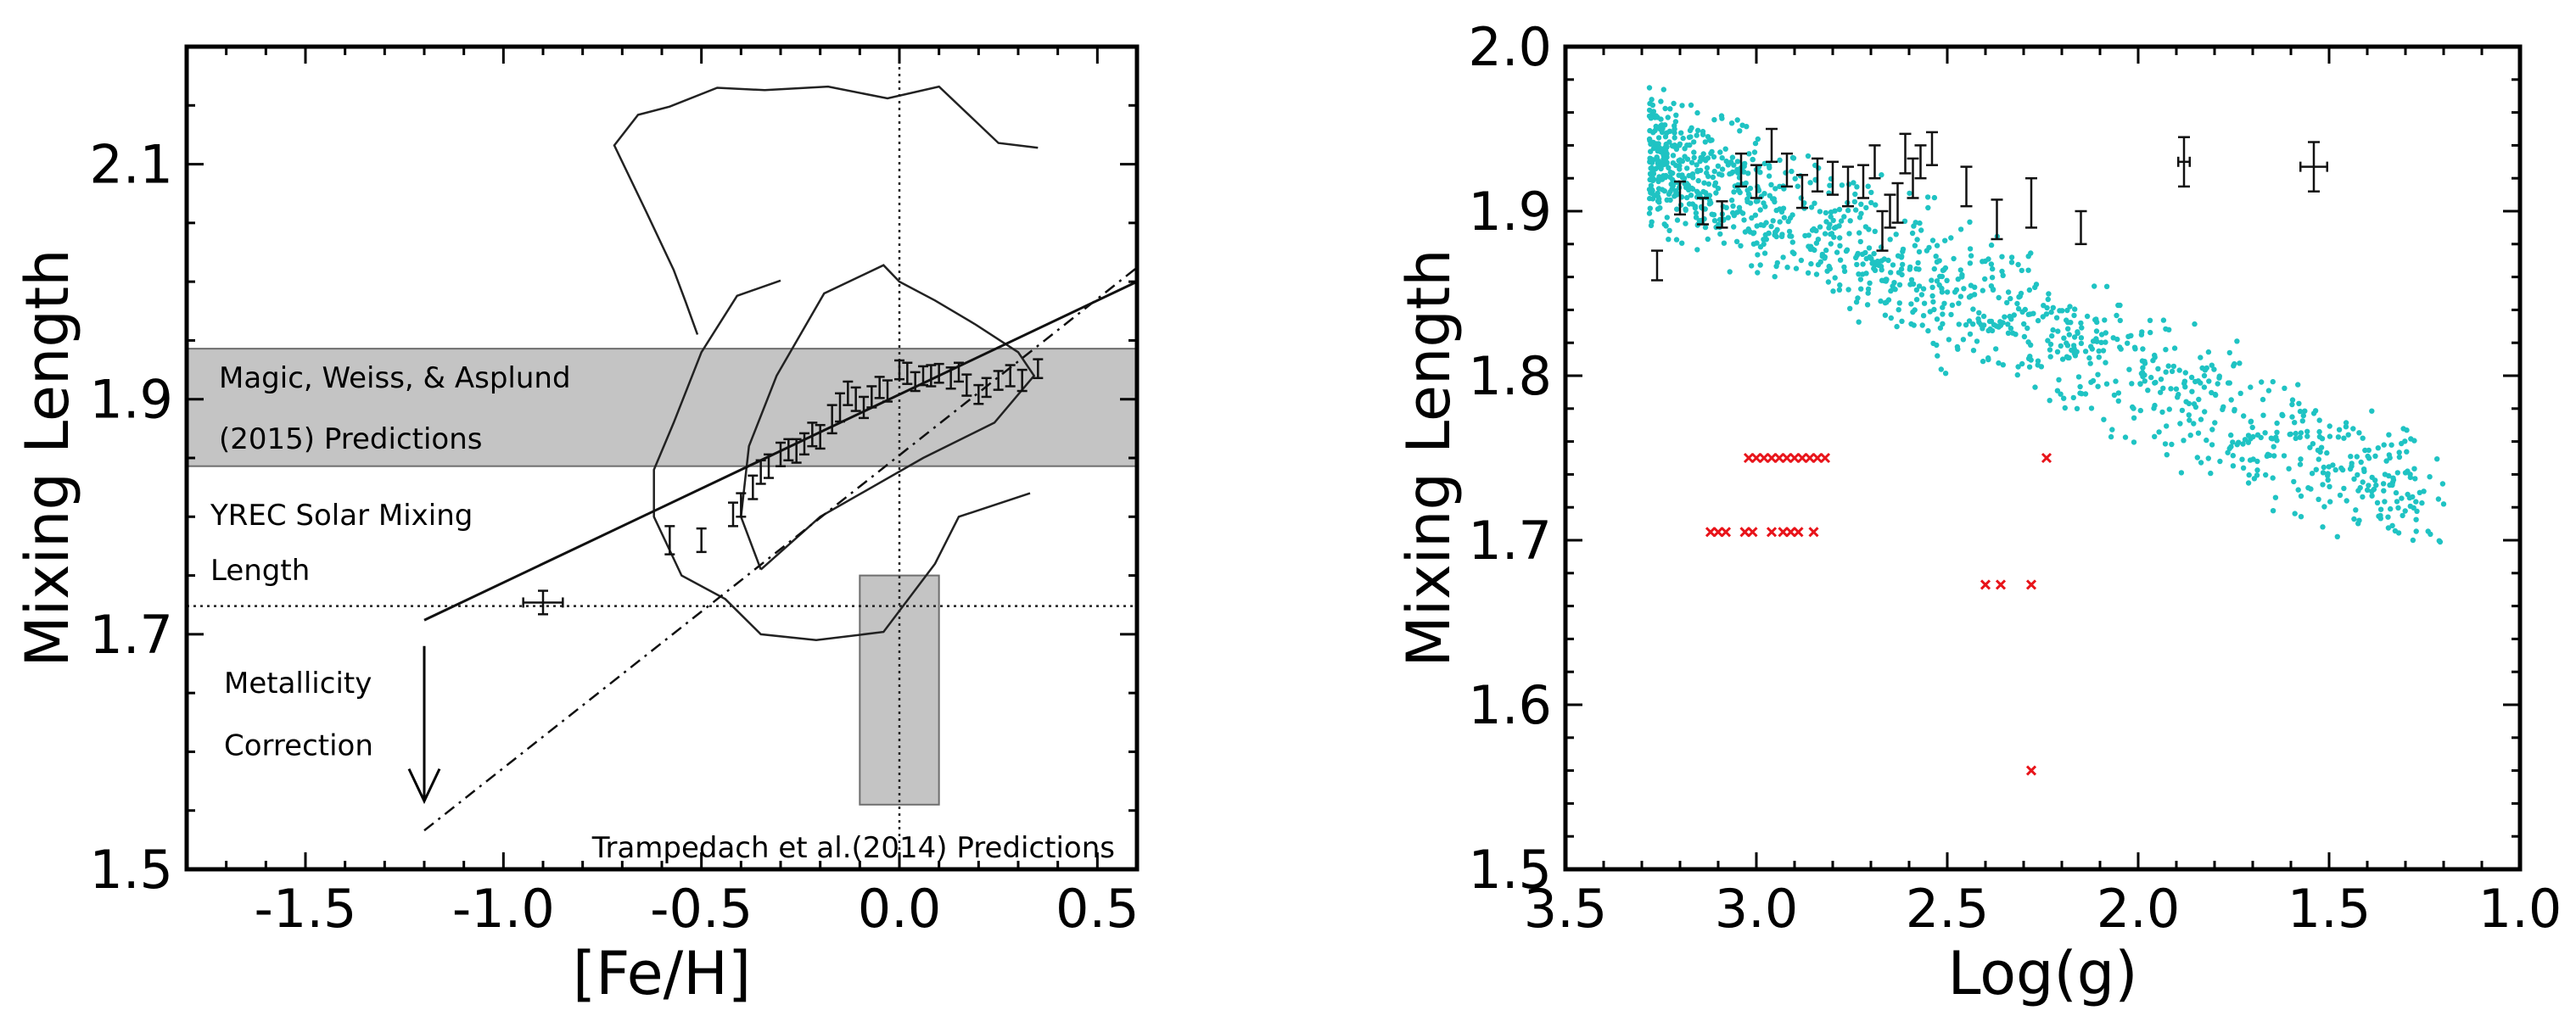 The image size is (2576, 1016). Describe the element at coordinates (1948, 909) in the screenshot. I see `right-x-tick-label: 2.5` at that location.